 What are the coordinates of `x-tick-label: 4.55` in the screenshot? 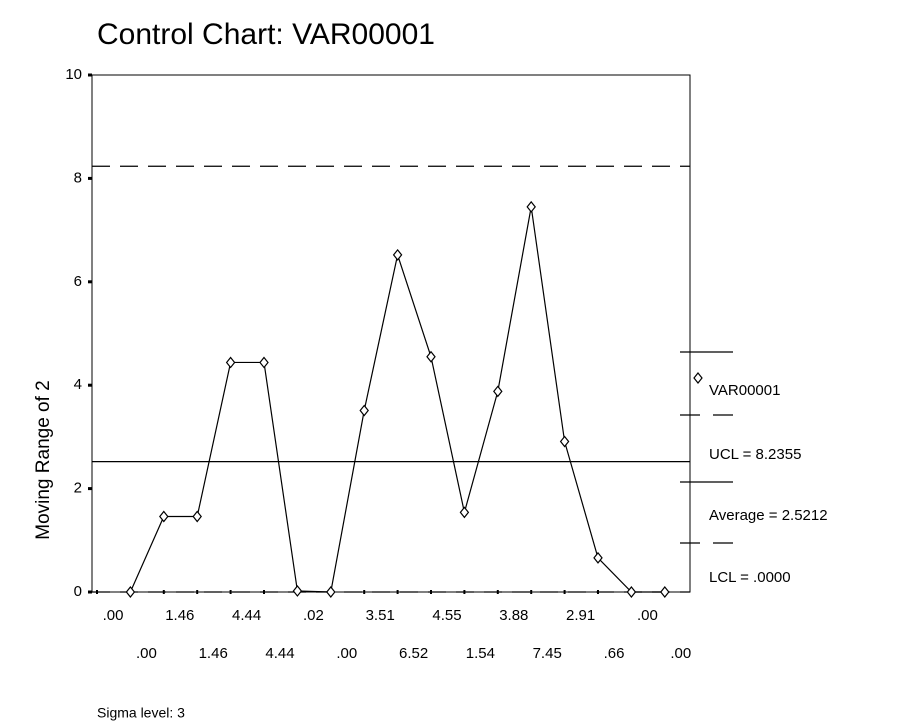 It's located at (446, 615).